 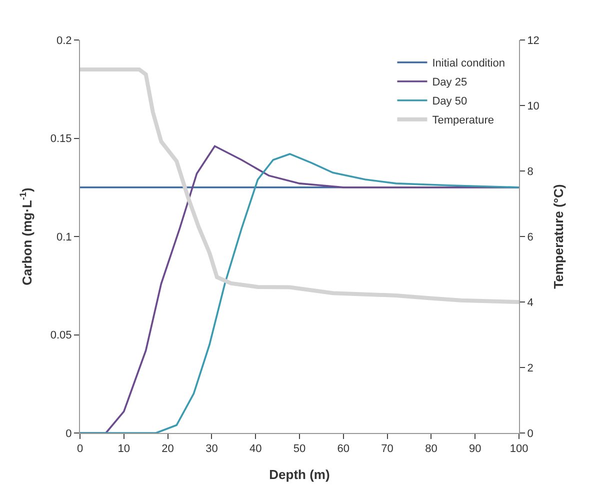 I want to click on y-tick-label: 0.15, so click(x=61, y=139).